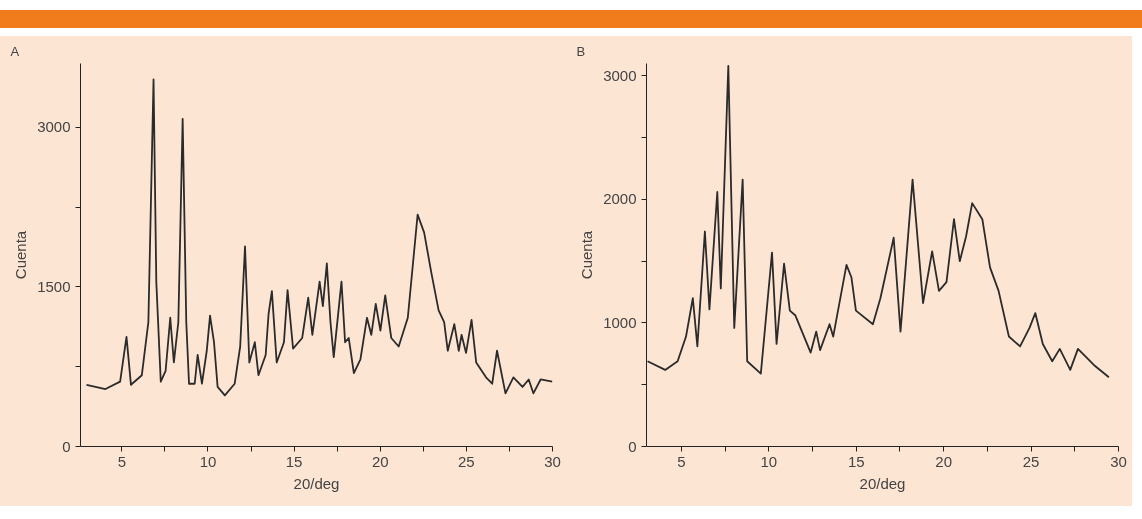 Image resolution: width=1142 pixels, height=519 pixels. Describe the element at coordinates (15, 51) in the screenshot. I see `chart-title: A` at that location.